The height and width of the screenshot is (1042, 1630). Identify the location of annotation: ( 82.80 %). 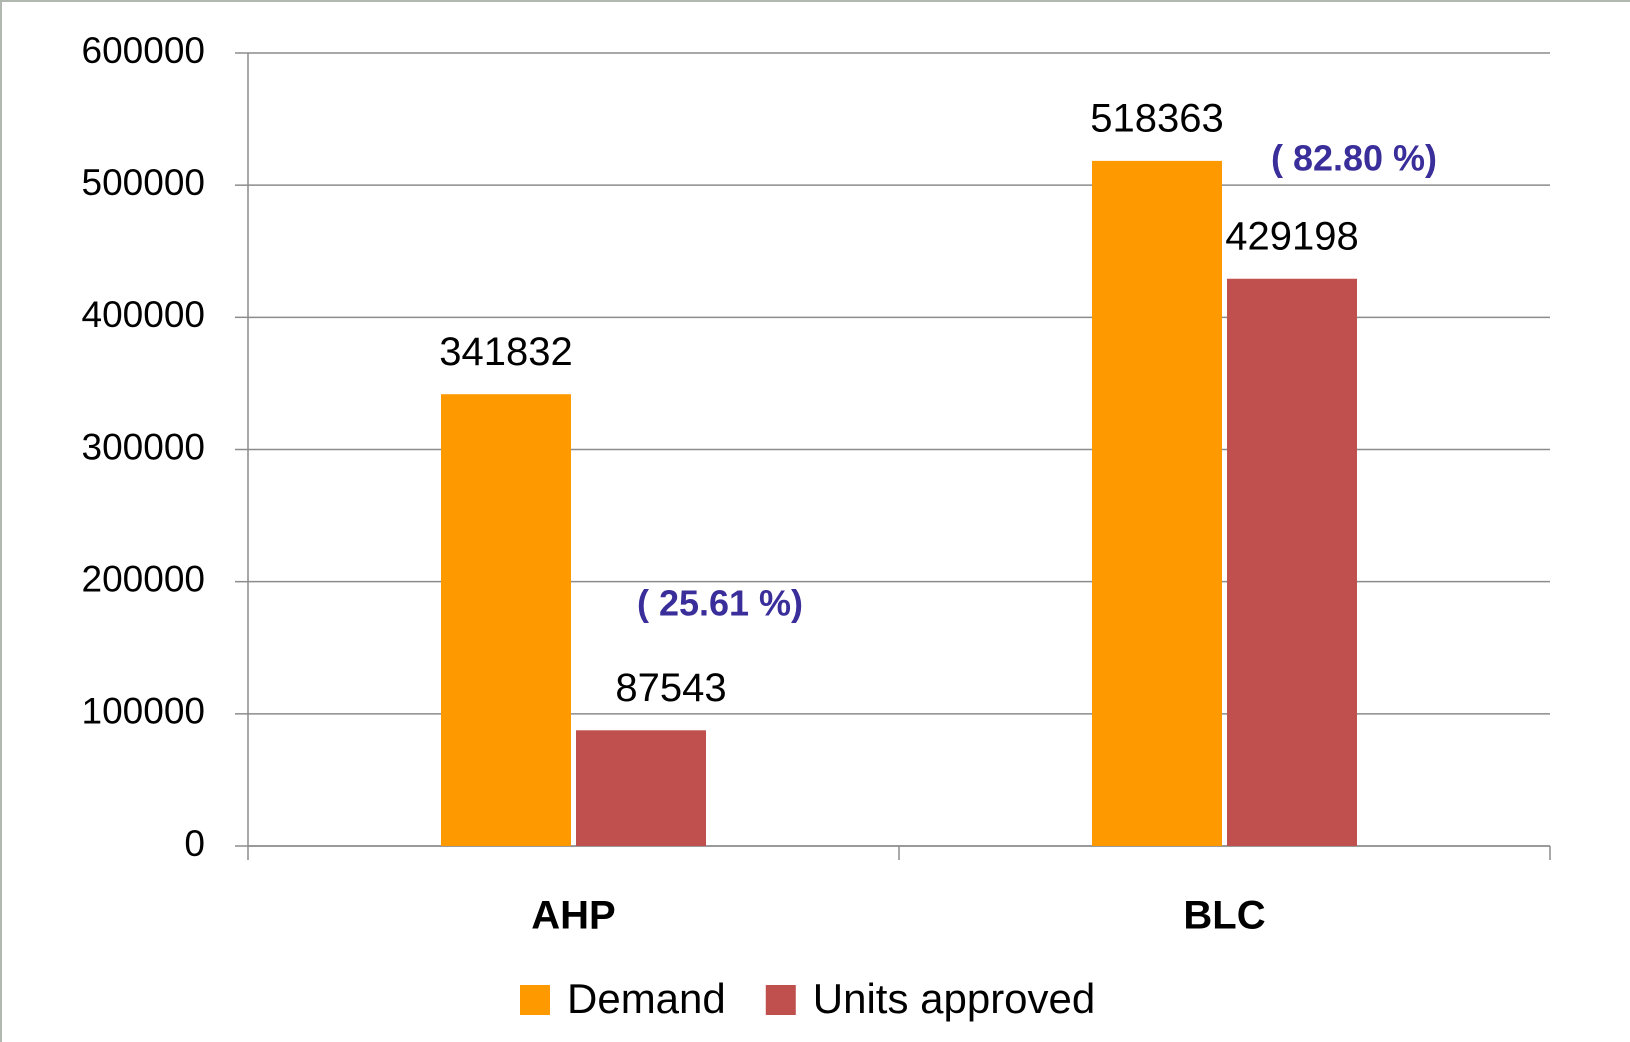
(1354, 158).